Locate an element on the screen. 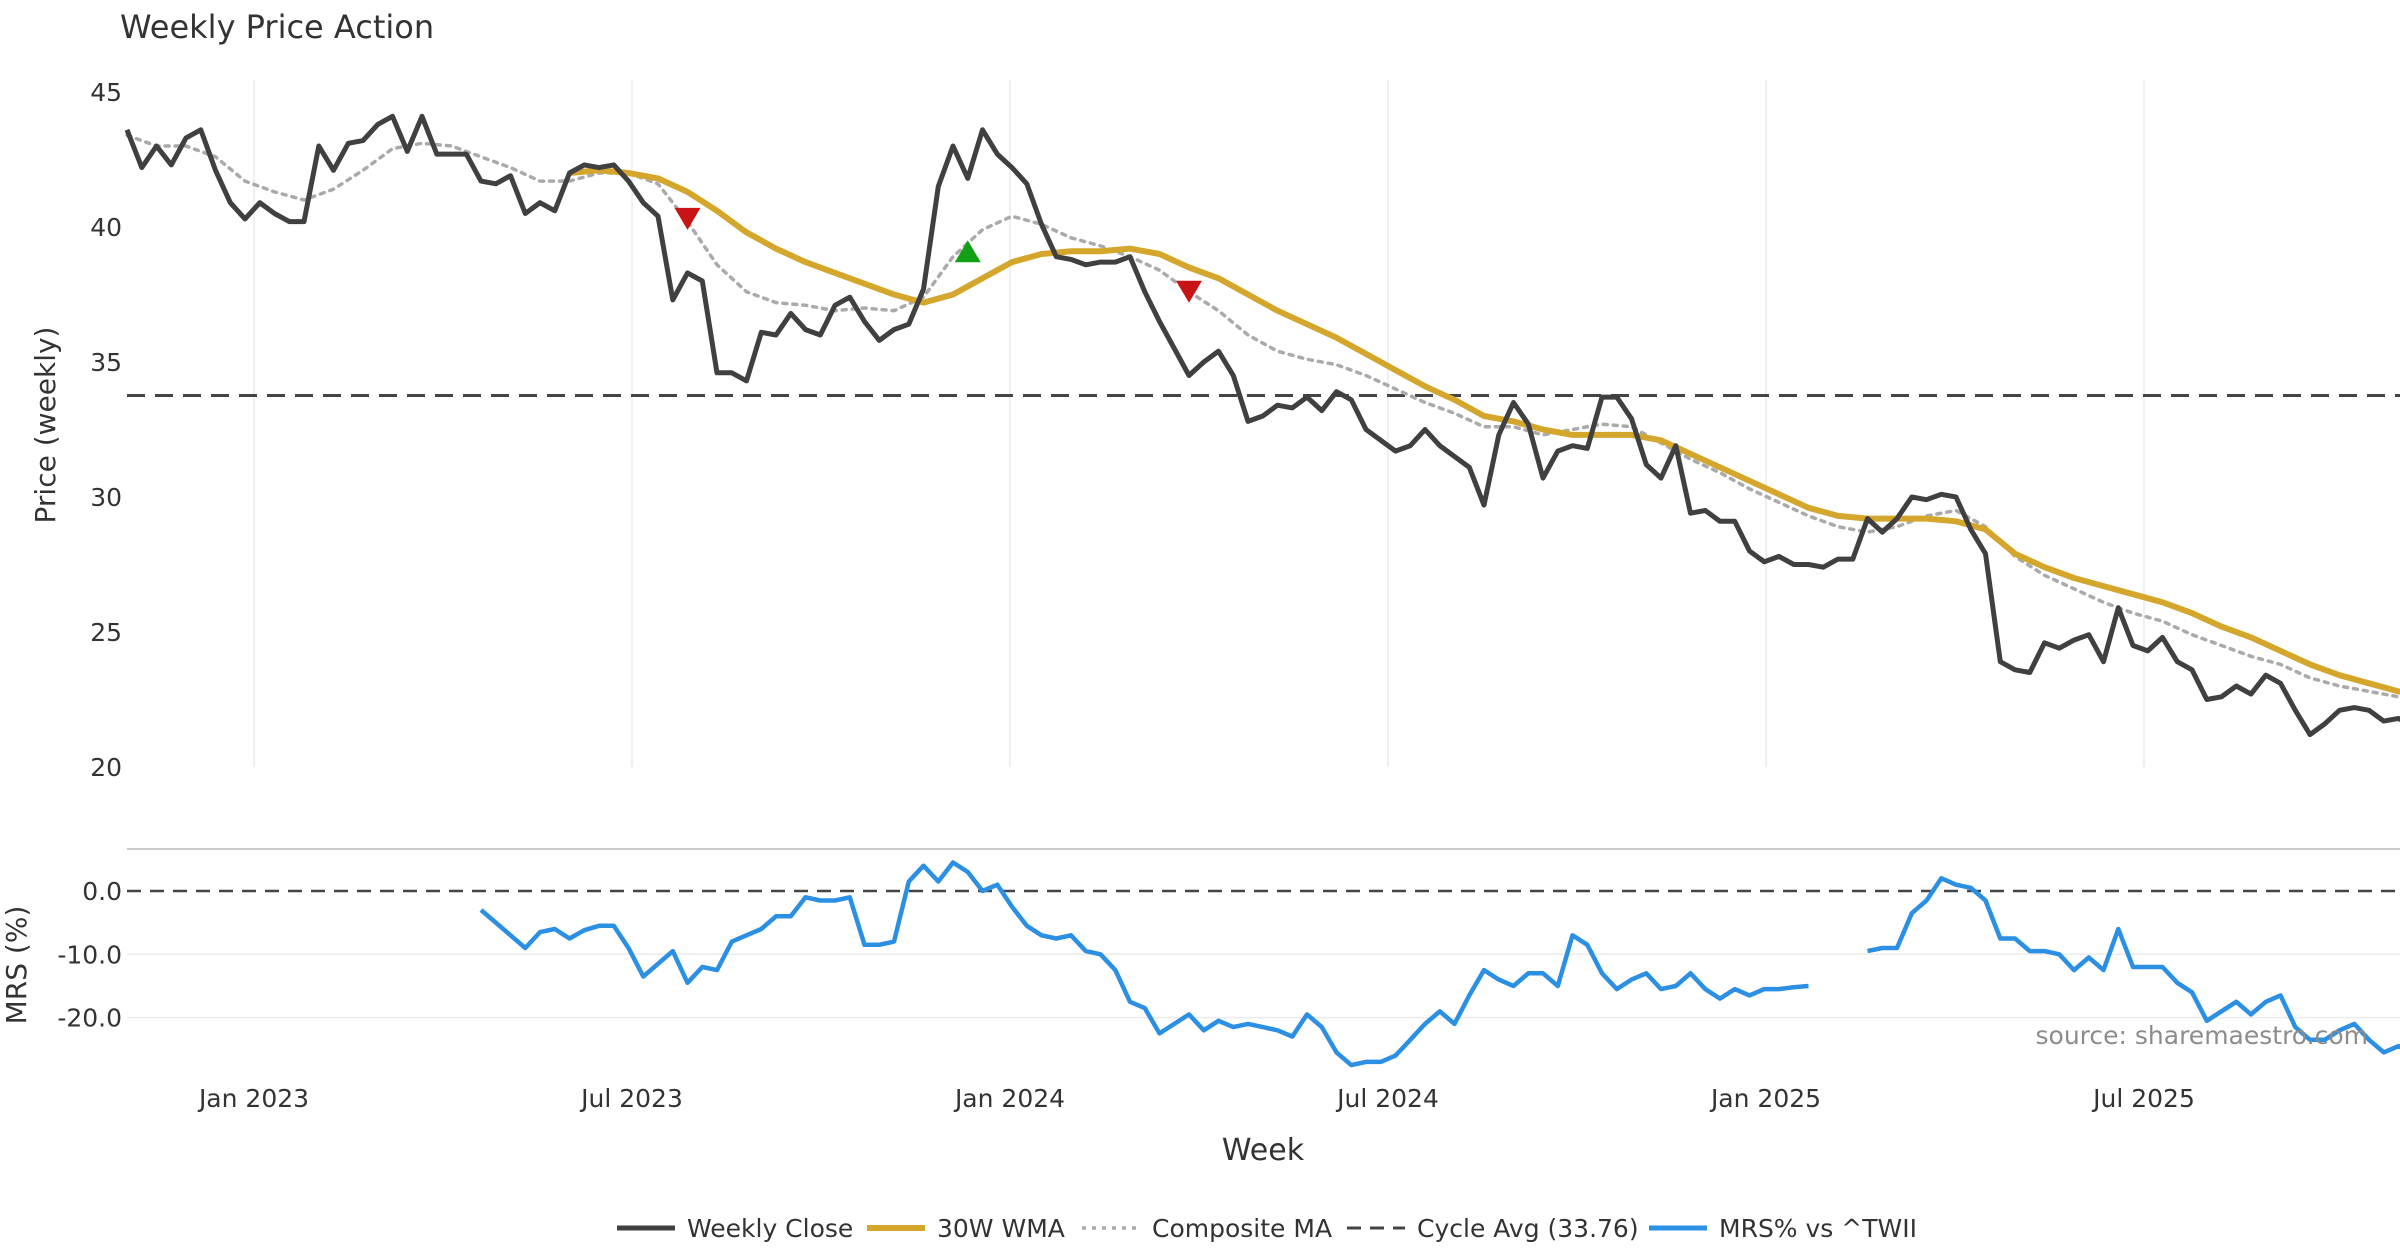 The height and width of the screenshot is (1260, 2400). price-y-tick-label: 45 is located at coordinates (106, 92).